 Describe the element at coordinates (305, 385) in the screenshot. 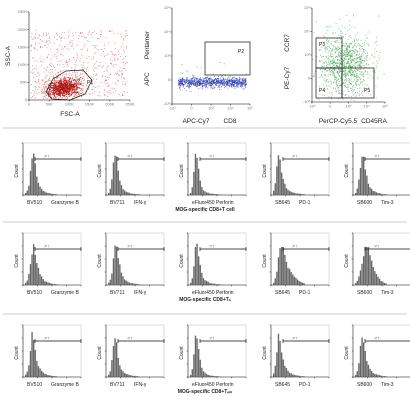

I see `histogram-marker-label: PD-1` at that location.